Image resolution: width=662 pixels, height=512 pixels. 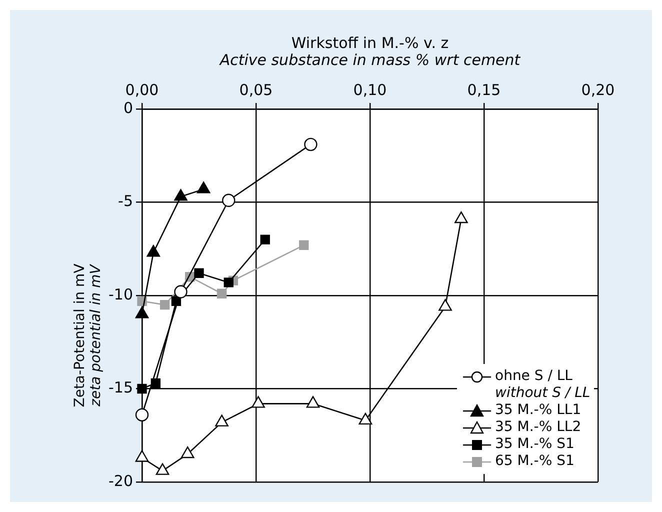 What do you see at coordinates (598, 89) in the screenshot?
I see `x-tick-label: 0,20` at bounding box center [598, 89].